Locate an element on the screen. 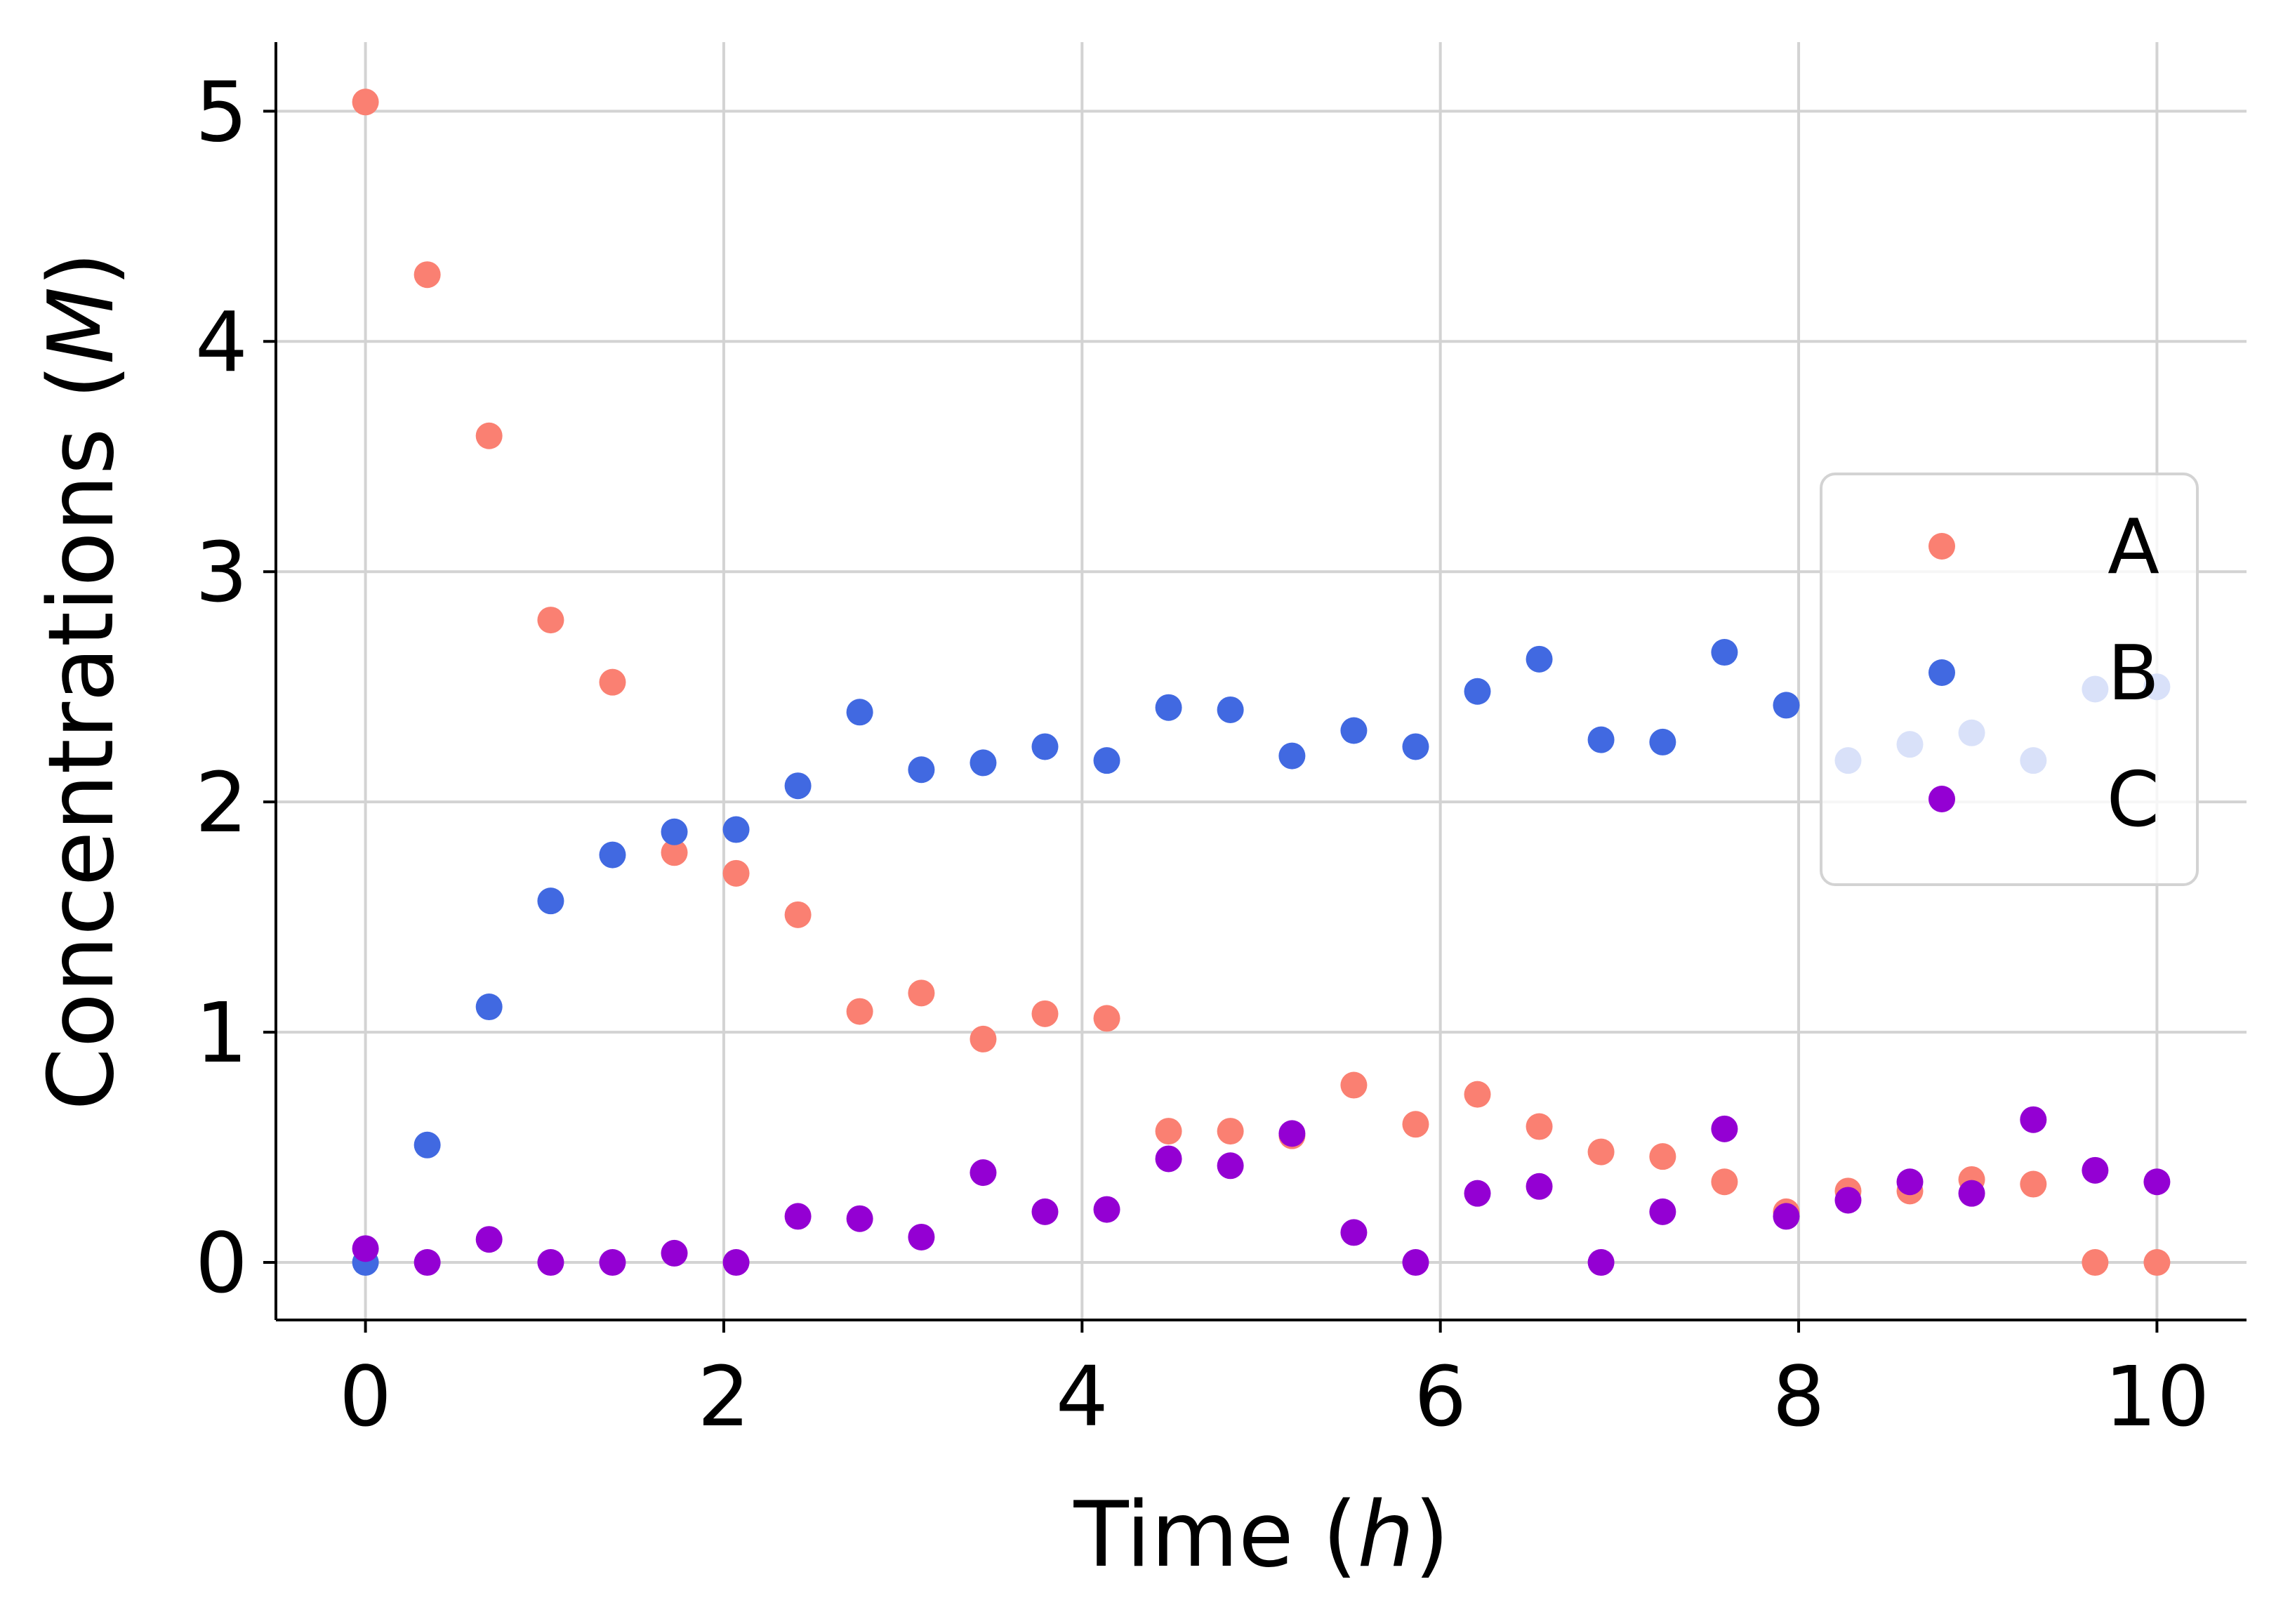 The height and width of the screenshot is (1624, 2276). y-tick-label: 3 is located at coordinates (221, 572).